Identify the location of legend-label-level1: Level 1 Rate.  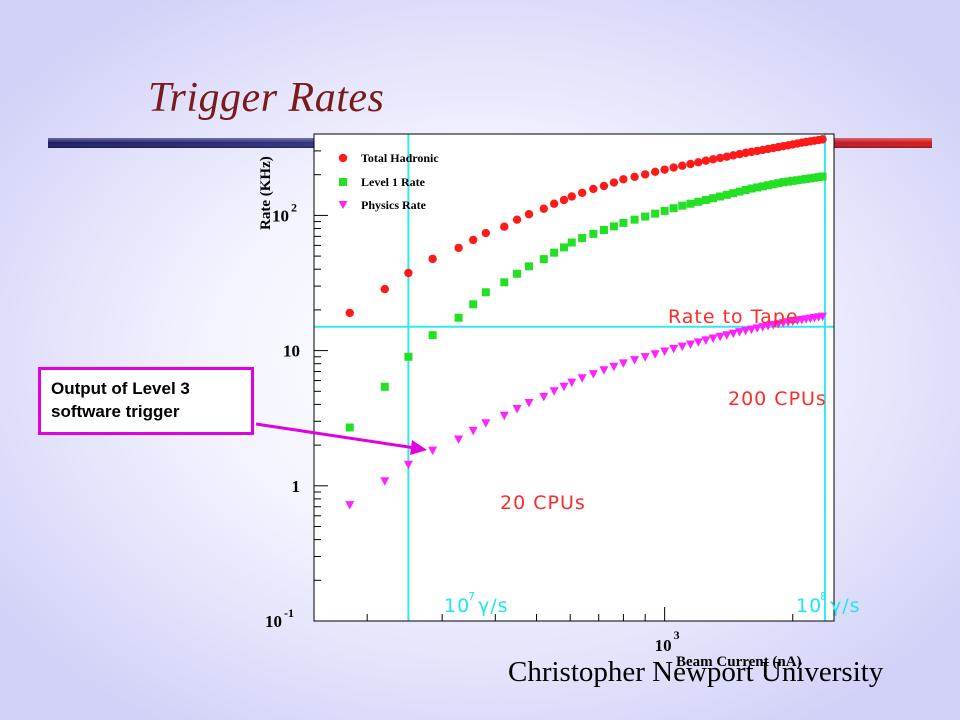
(393, 182).